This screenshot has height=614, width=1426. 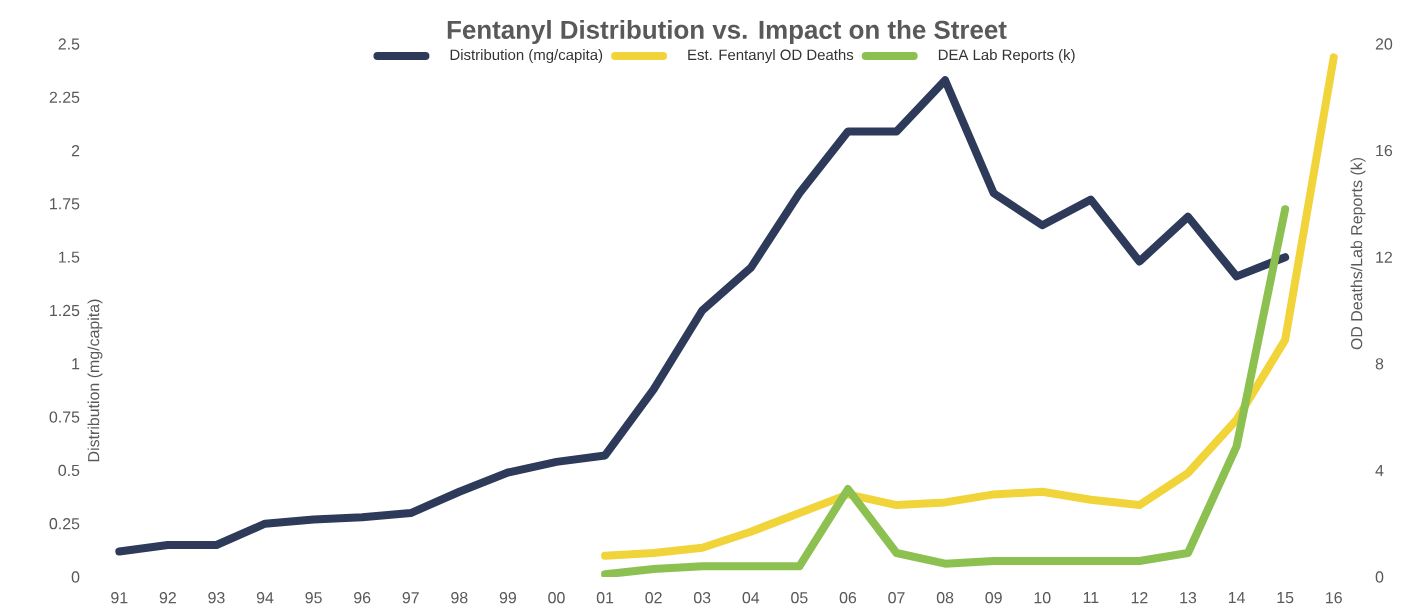 I want to click on x-tick-label: 07, so click(x=896, y=598).